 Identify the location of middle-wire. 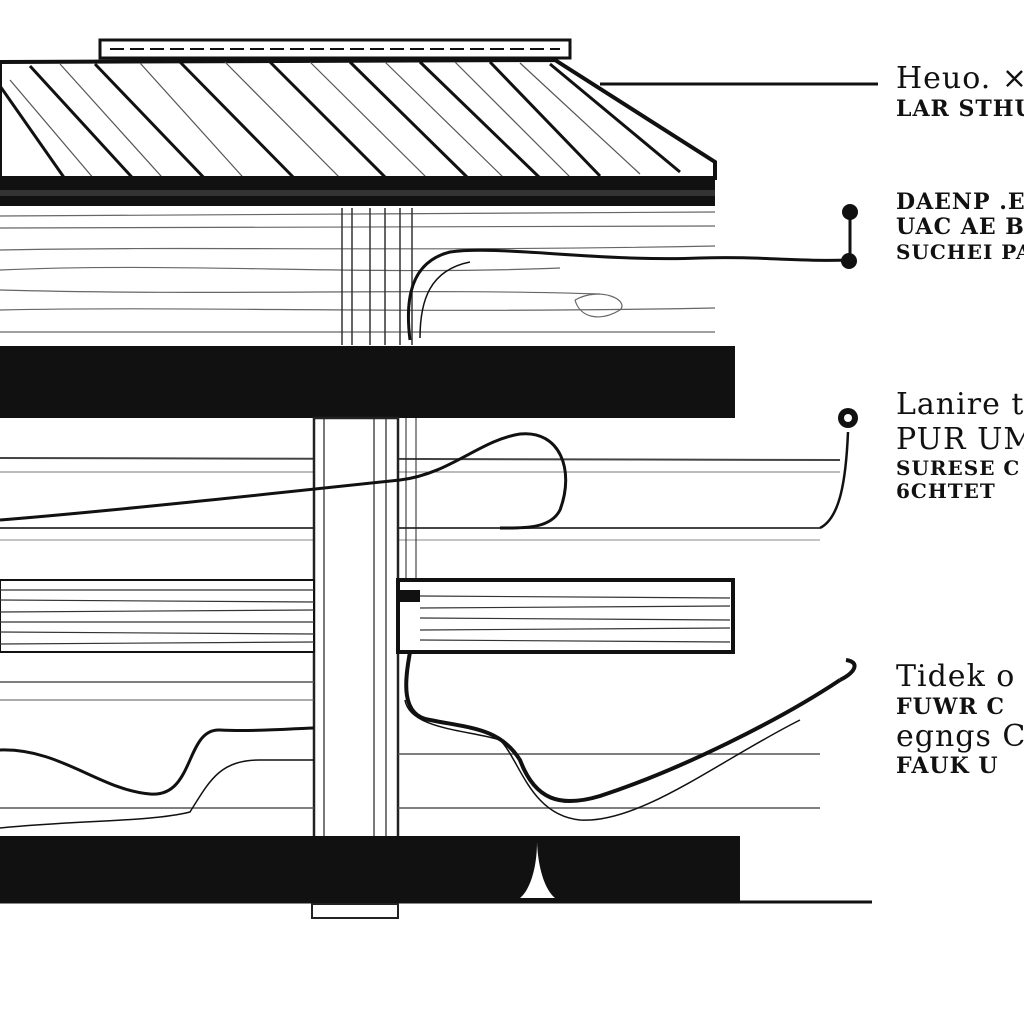
(425, 480).